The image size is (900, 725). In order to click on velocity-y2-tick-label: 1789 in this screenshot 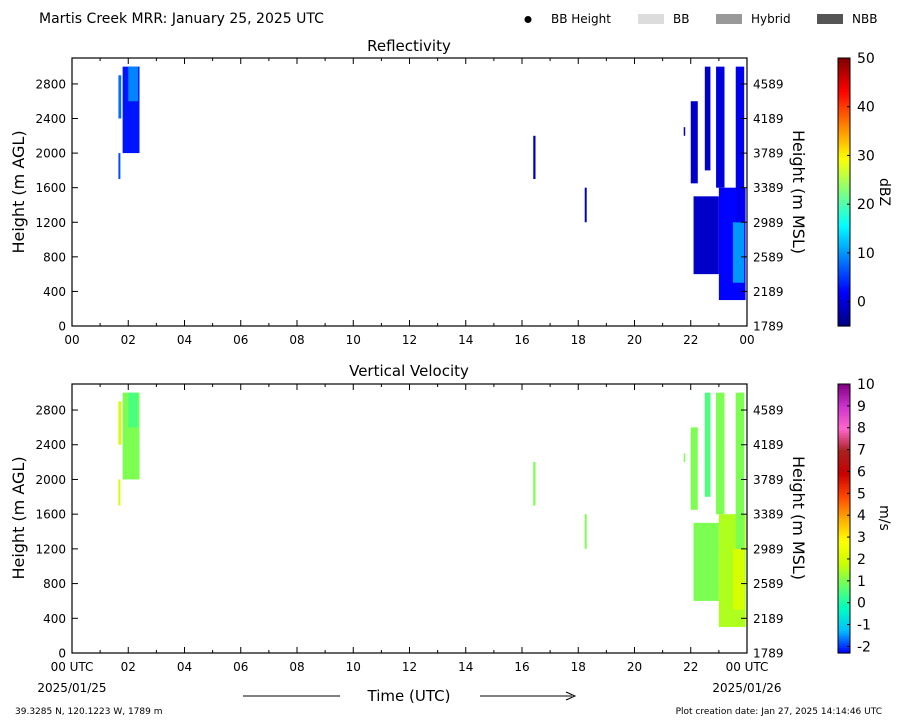, I will do `click(768, 654)`.